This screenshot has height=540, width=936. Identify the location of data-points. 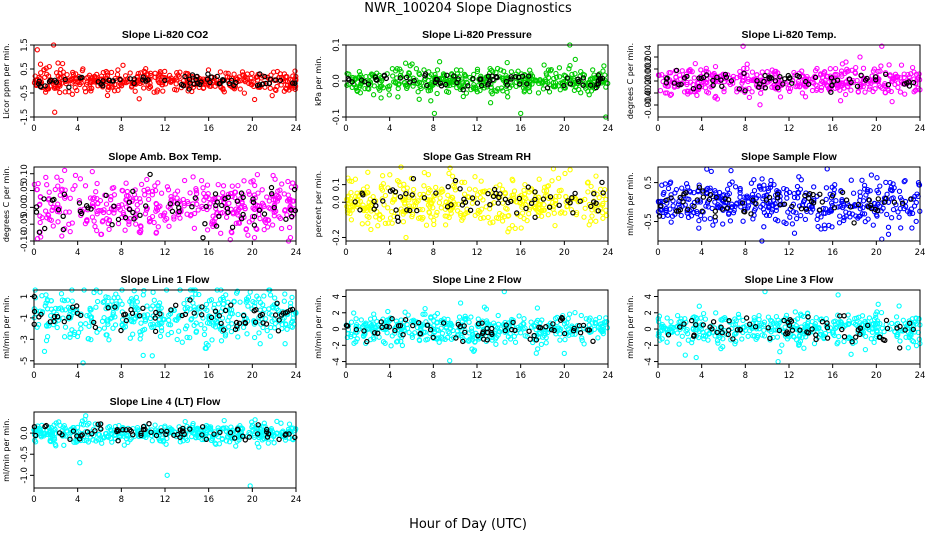
(789, 75).